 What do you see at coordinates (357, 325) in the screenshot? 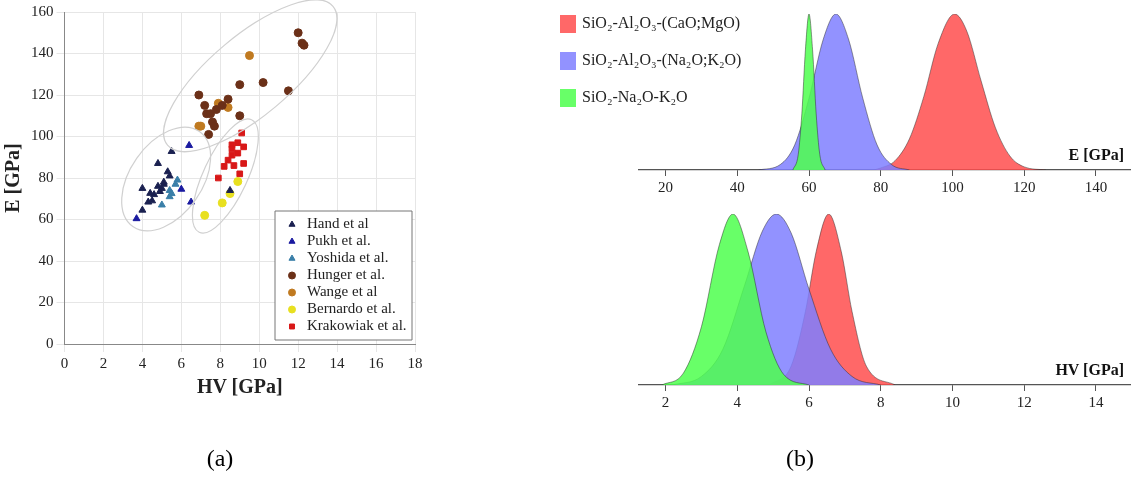
I see `legend-label: Krakowiak et al.` at bounding box center [357, 325].